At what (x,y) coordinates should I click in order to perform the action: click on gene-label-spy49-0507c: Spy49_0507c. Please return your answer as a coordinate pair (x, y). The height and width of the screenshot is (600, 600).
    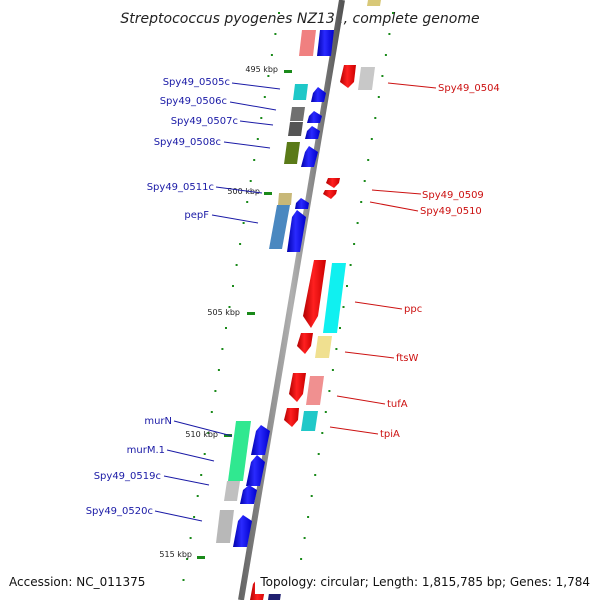
    Looking at the image, I should click on (204, 121).